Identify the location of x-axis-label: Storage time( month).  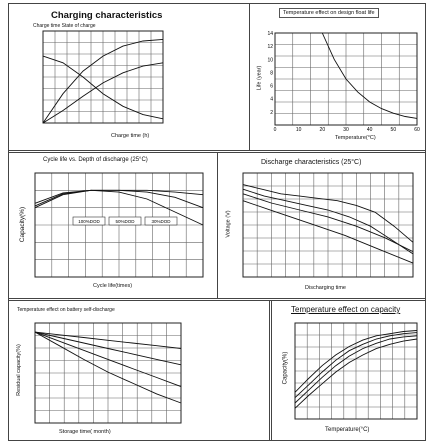
(85, 432).